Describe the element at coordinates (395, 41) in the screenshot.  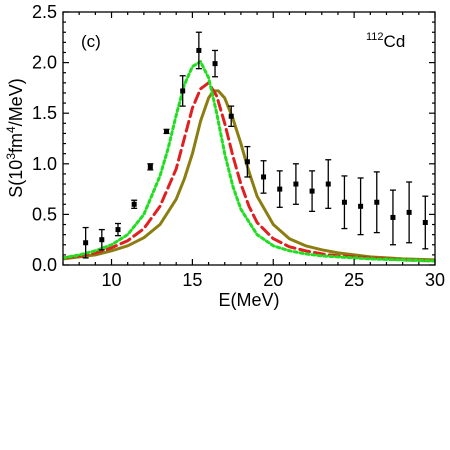
I see `nucleus-element: Cd` at that location.